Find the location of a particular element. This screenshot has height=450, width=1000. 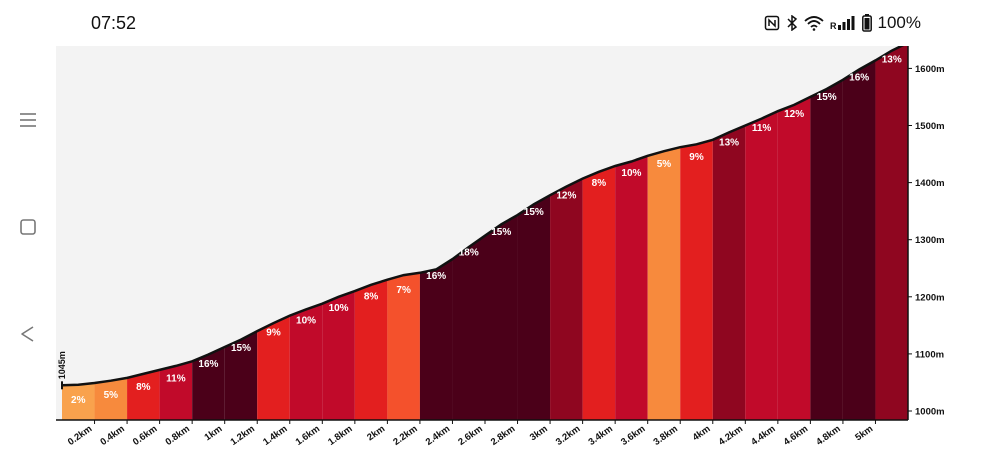

x-tick-label: 1.8km is located at coordinates (340, 435).